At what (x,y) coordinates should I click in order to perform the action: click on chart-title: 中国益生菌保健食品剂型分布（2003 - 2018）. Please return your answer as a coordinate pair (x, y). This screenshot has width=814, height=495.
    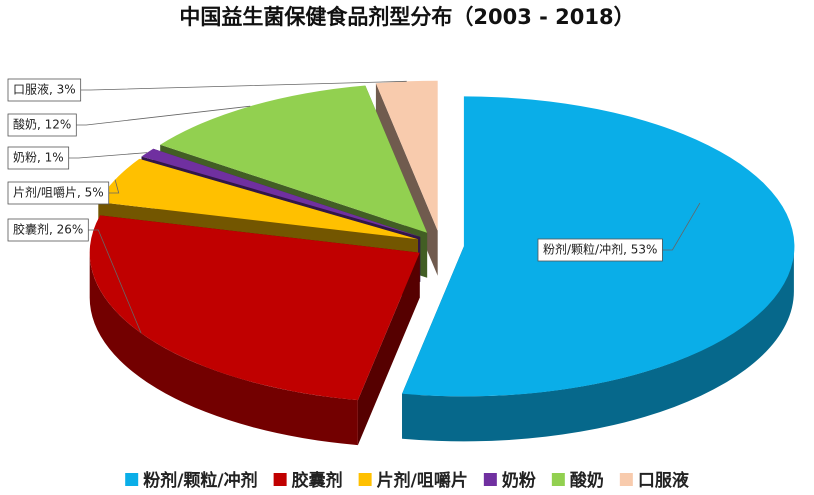
    Looking at the image, I should click on (406, 17).